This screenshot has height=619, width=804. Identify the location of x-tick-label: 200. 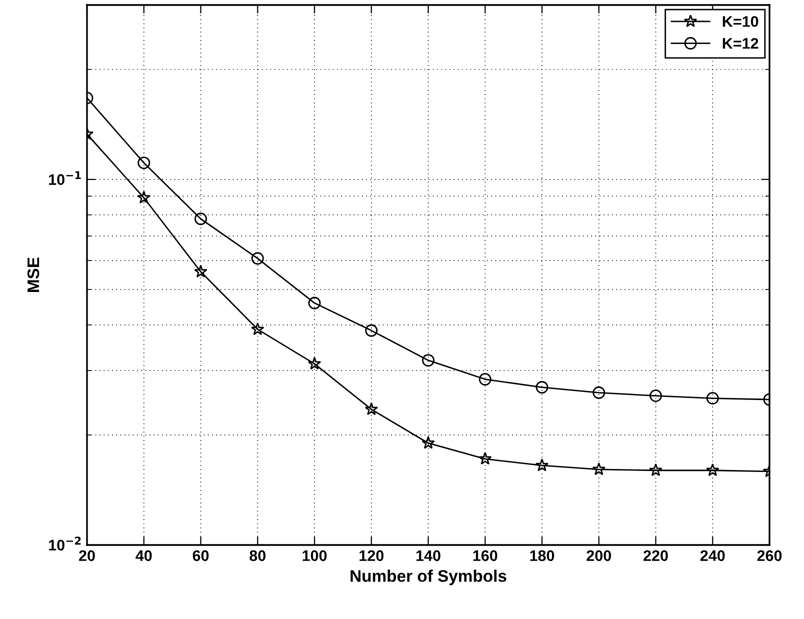
(598, 556).